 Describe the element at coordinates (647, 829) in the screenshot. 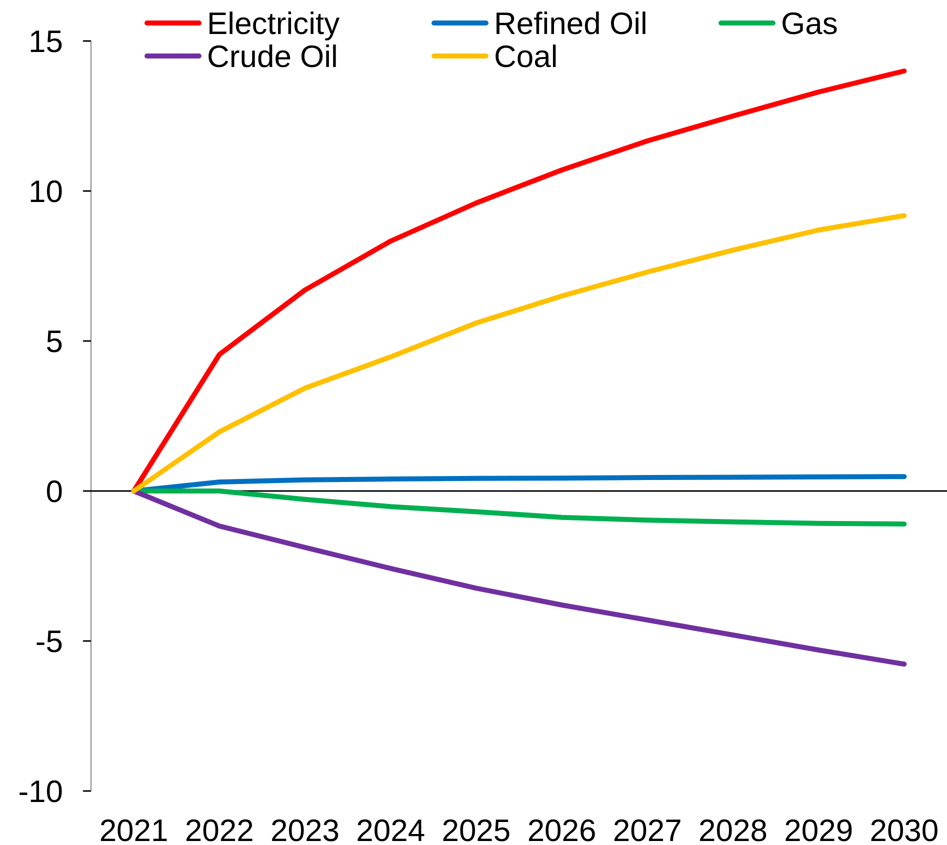

I see `x-tick-label: 2027` at that location.